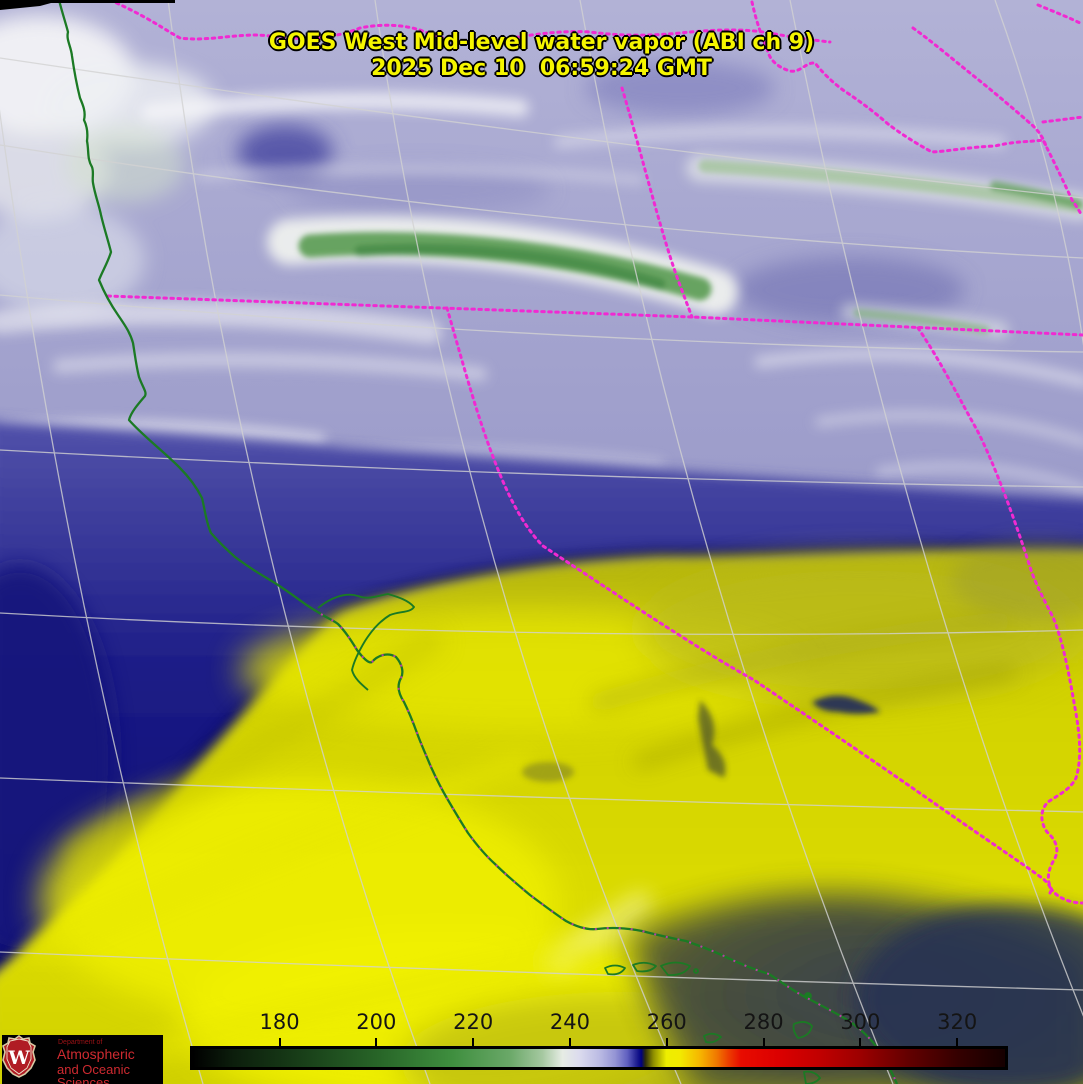 The height and width of the screenshot is (1084, 1083). Describe the element at coordinates (473, 1022) in the screenshot. I see `colorbar-tick-label: 220` at that location.